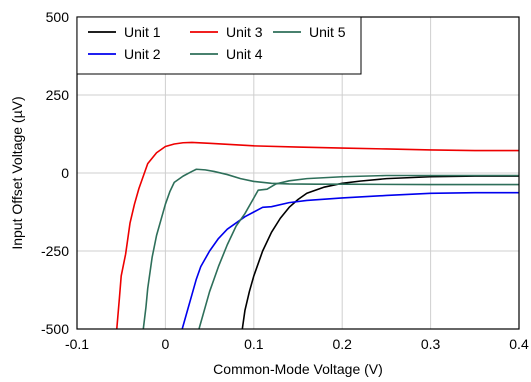  Describe the element at coordinates (77, 344) in the screenshot. I see `x-tick-label: -0.1` at that location.